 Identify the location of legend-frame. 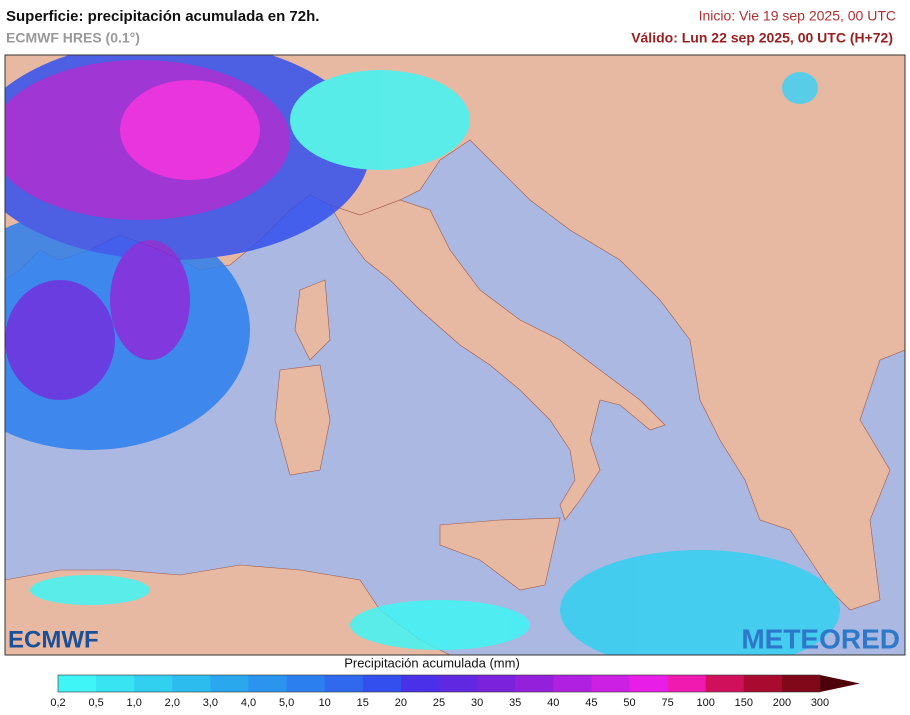
(439, 683).